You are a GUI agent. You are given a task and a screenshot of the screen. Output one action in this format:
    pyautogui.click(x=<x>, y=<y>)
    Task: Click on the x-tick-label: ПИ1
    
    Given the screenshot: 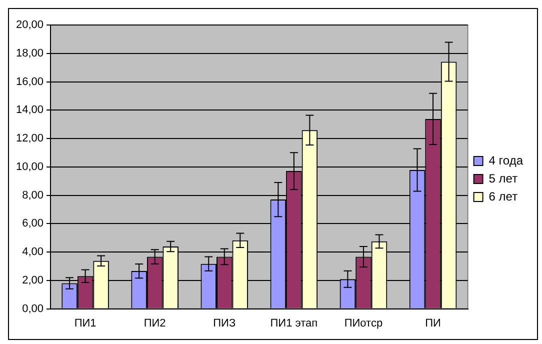 What is the action you would take?
    pyautogui.click(x=85, y=323)
    